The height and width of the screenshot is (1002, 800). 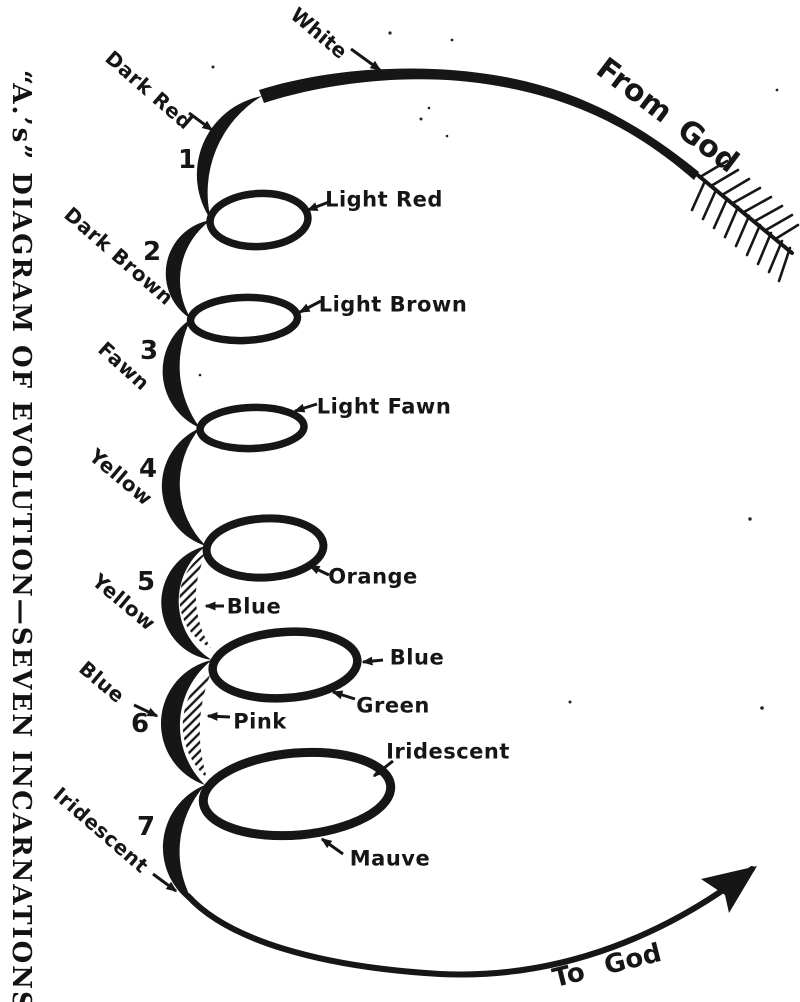 What do you see at coordinates (448, 751) in the screenshot?
I see `loop-label-iridescent: Iridescent` at bounding box center [448, 751].